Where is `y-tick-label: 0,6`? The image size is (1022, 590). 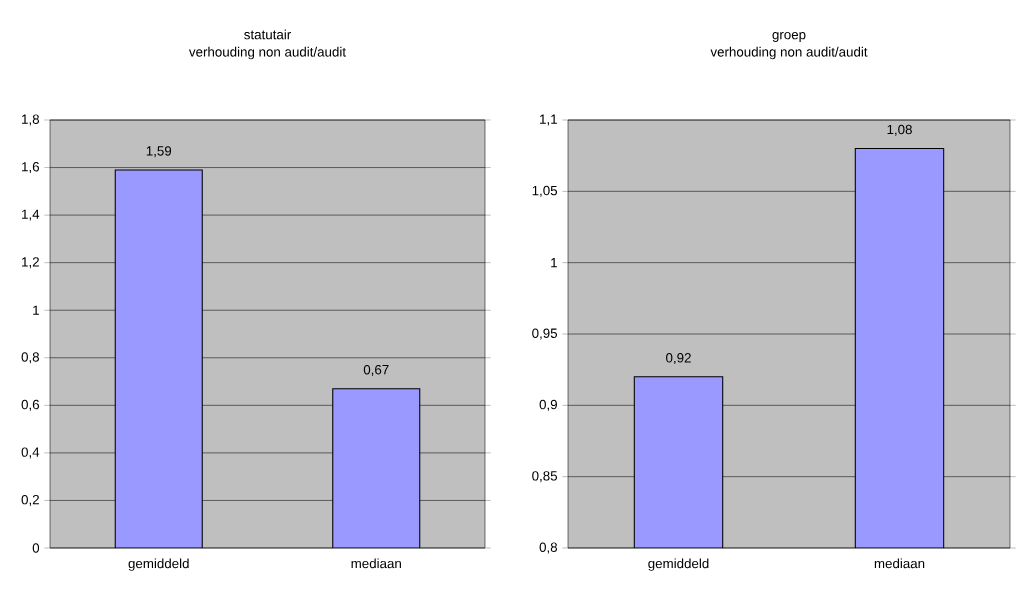 y-tick-label: 0,6 is located at coordinates (30, 405).